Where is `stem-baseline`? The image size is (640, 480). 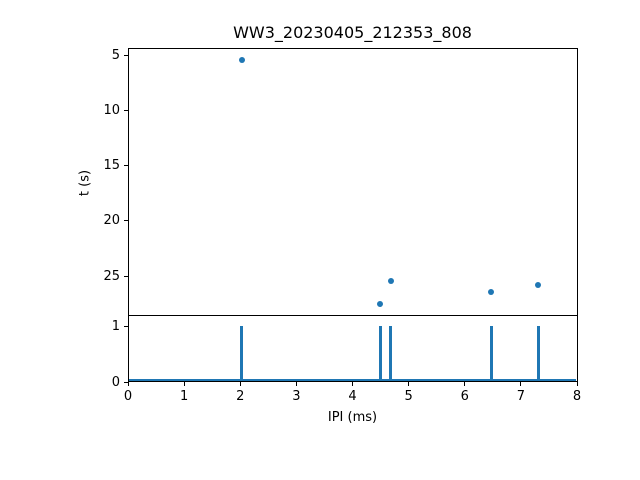 stem-baseline is located at coordinates (352, 380).